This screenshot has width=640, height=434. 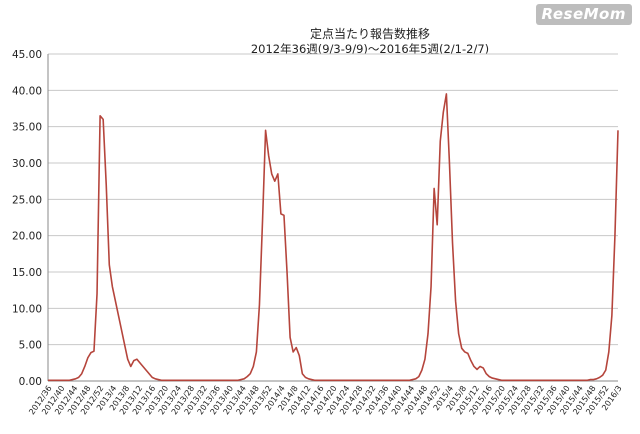 I want to click on chart-subtitle: 2012年36週(9/3-9/9)～2016年5週(2/1-2/7), so click(x=370, y=49).